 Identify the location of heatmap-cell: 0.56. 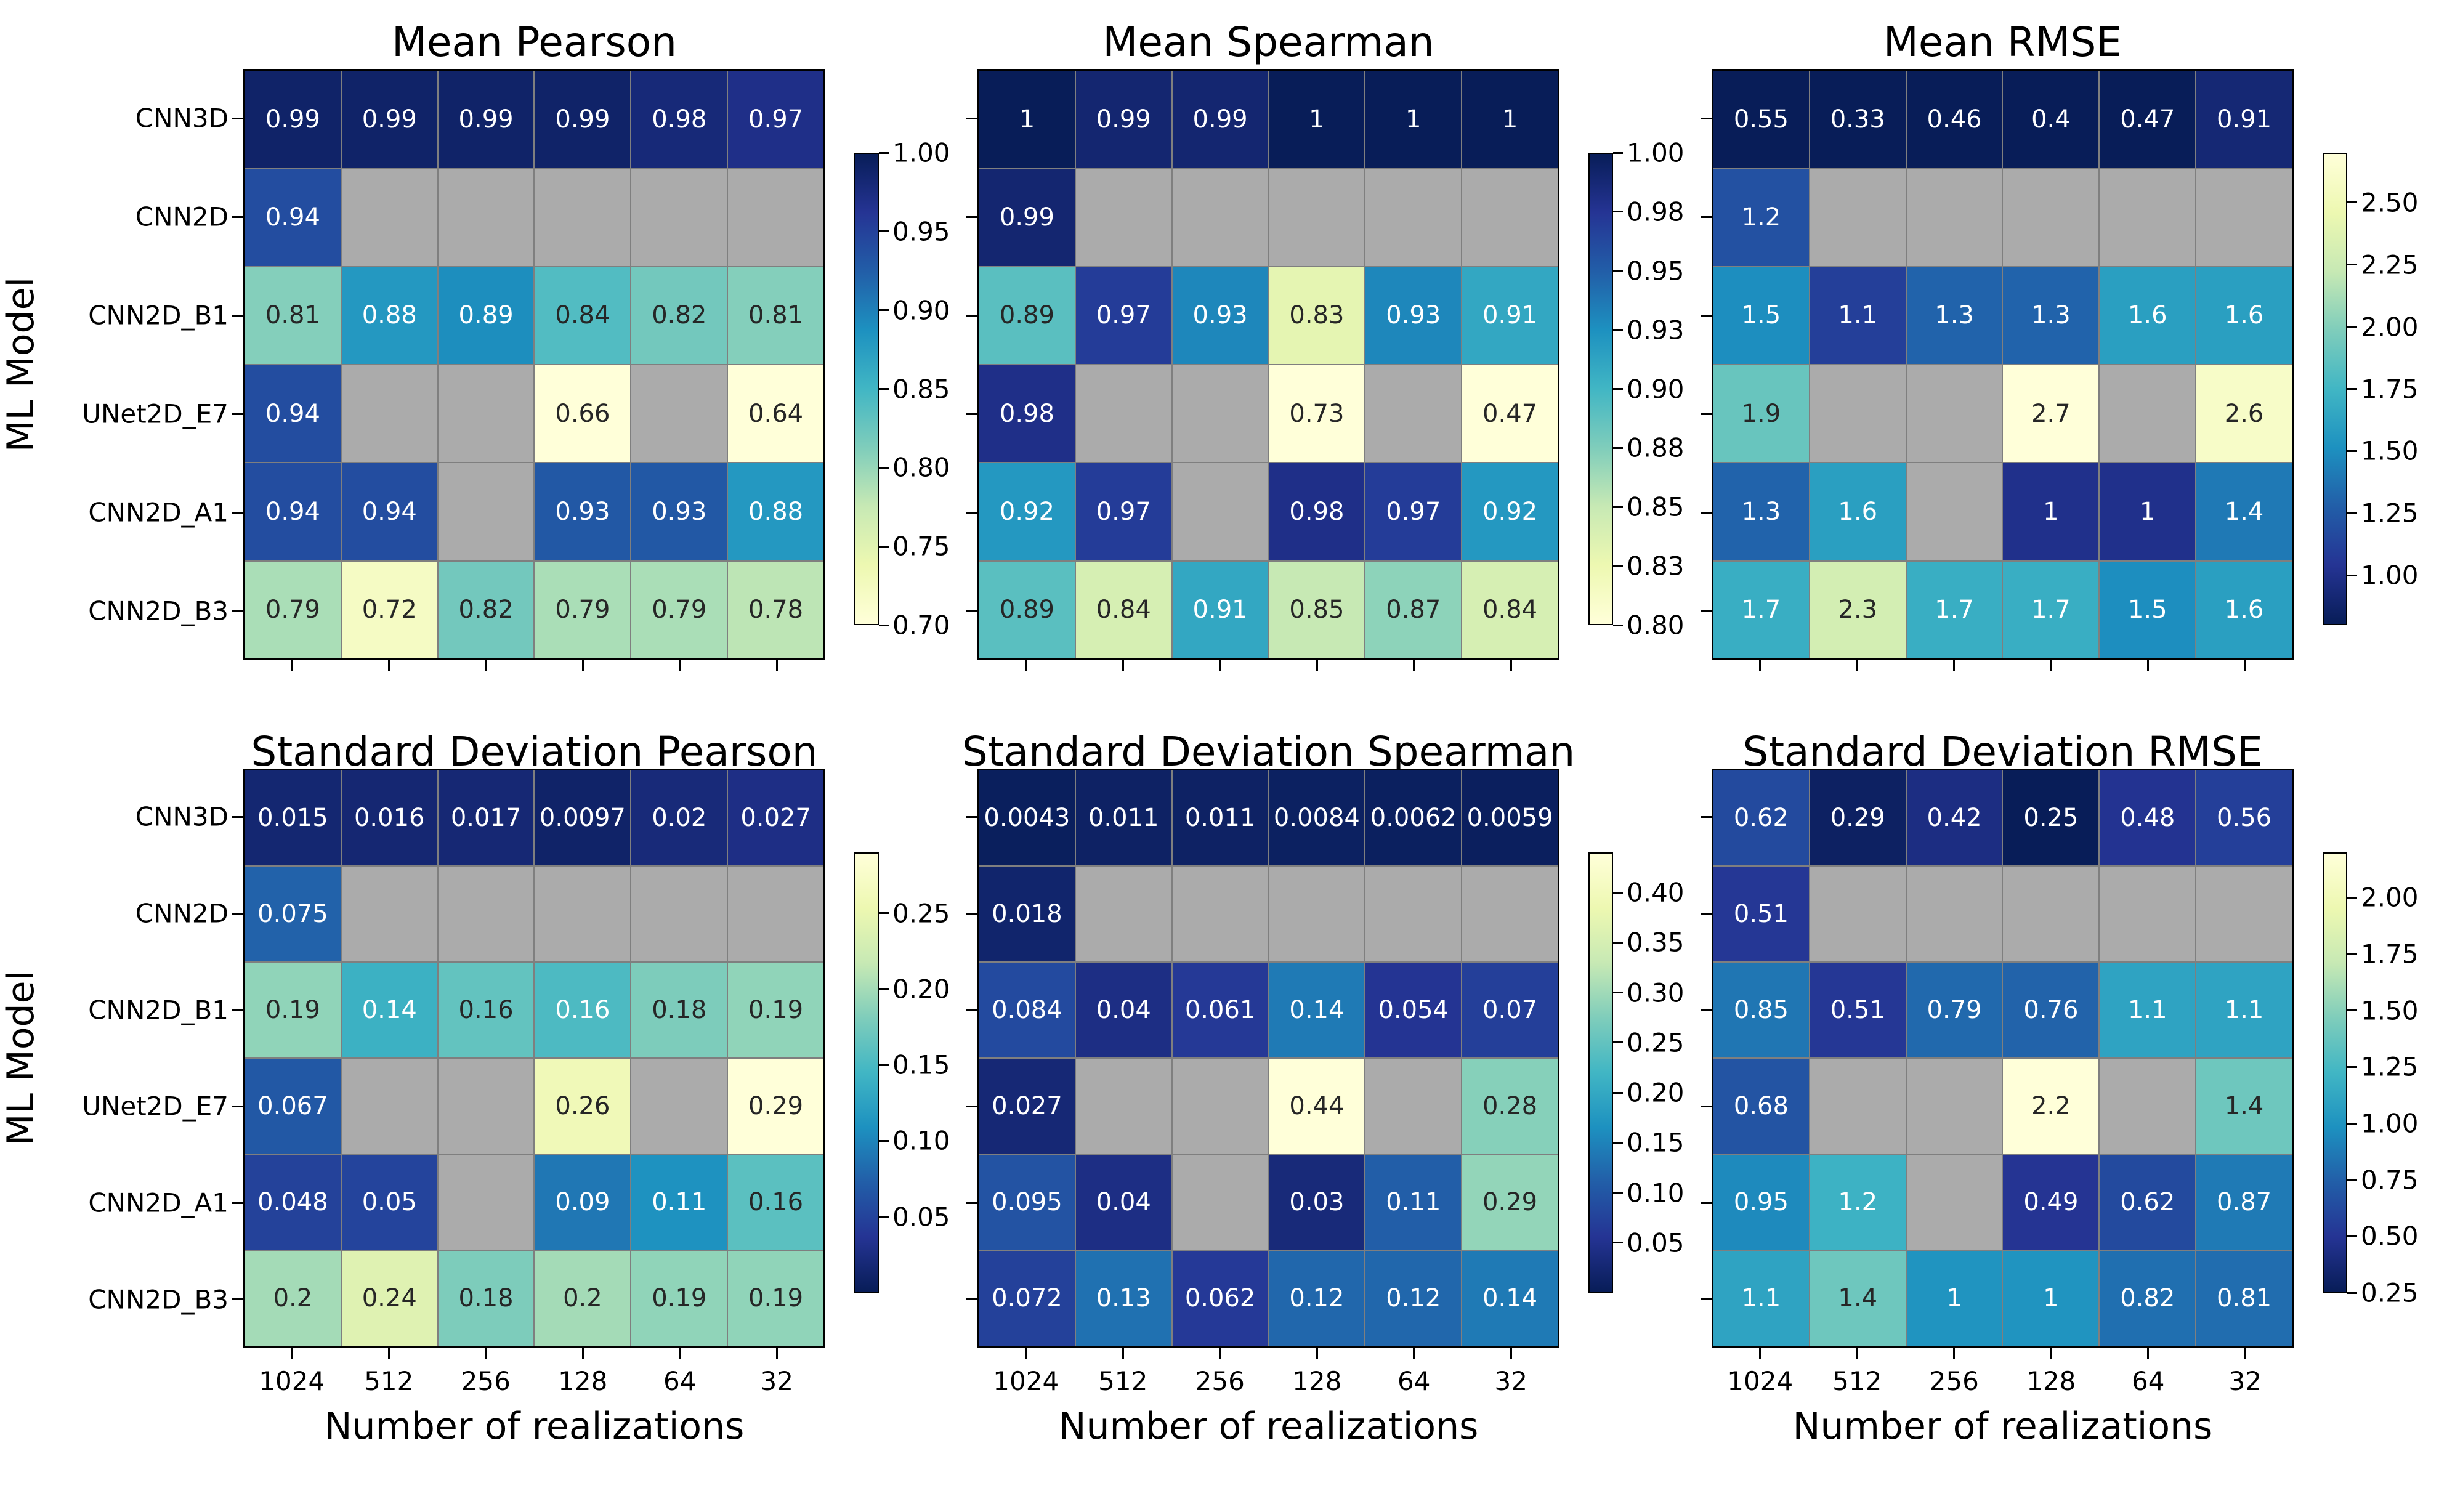
(2244, 817).